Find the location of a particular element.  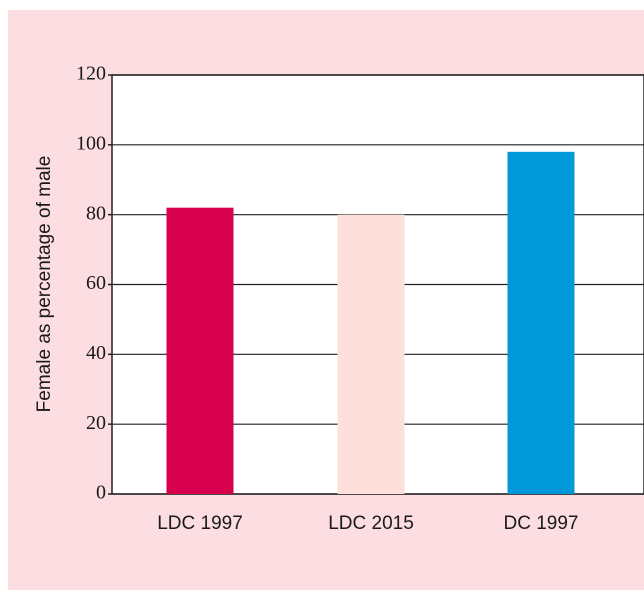

y-tick-label: 40 is located at coordinates (96, 353).